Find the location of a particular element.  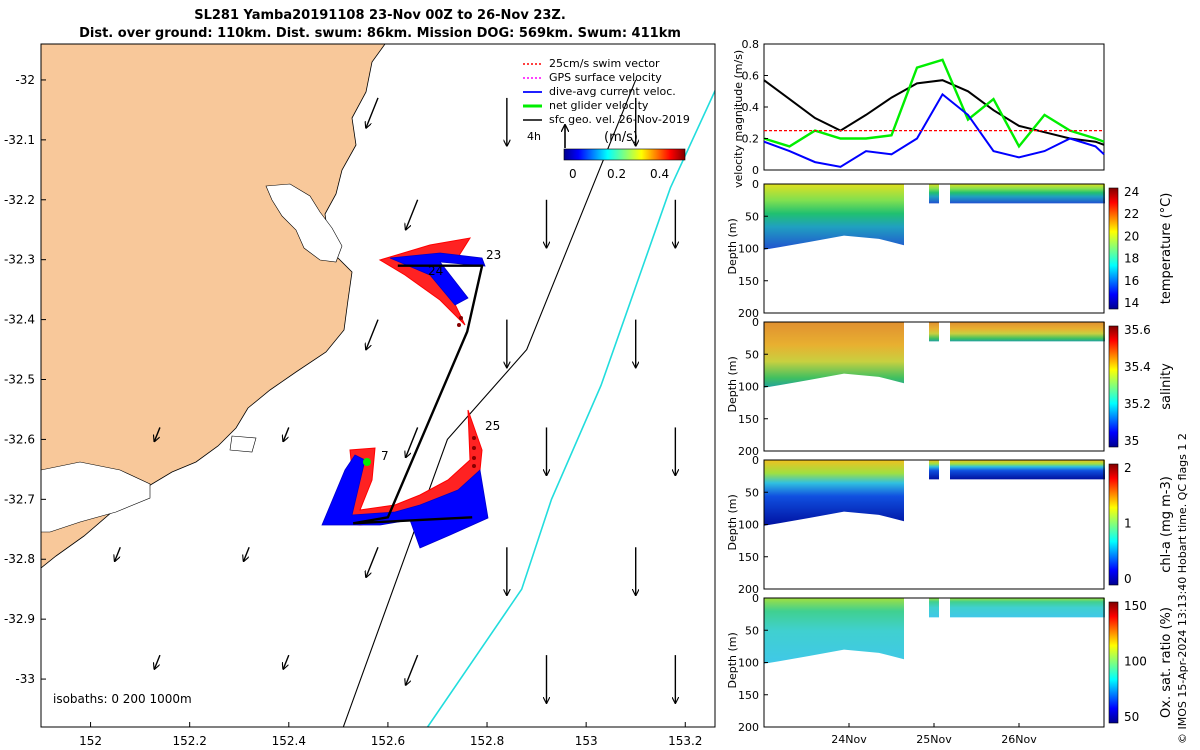

legend-gps-velocity: GPS surface velocity is located at coordinates (592, 77).